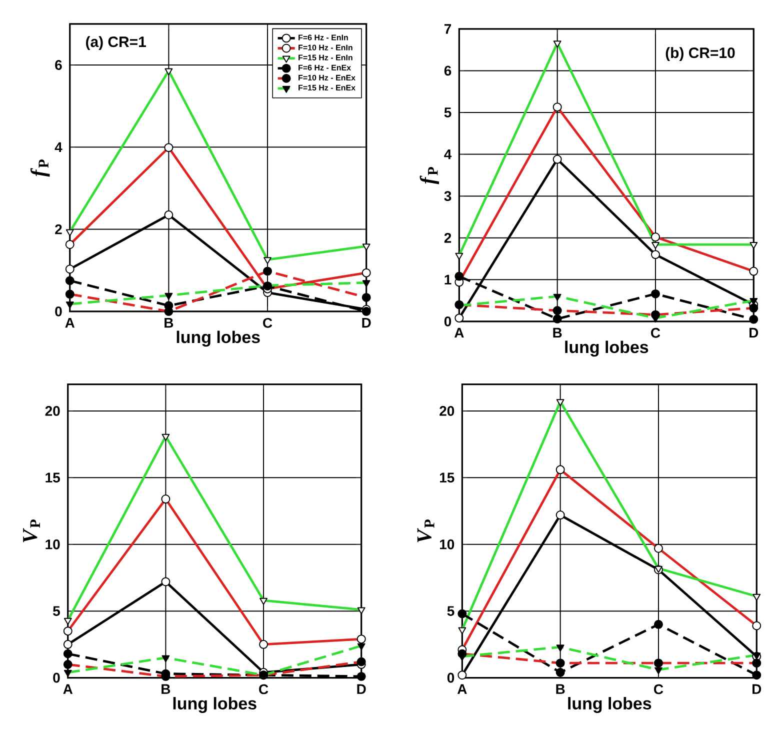  What do you see at coordinates (448, 29) in the screenshot?
I see `y-tick-label: 7` at bounding box center [448, 29].